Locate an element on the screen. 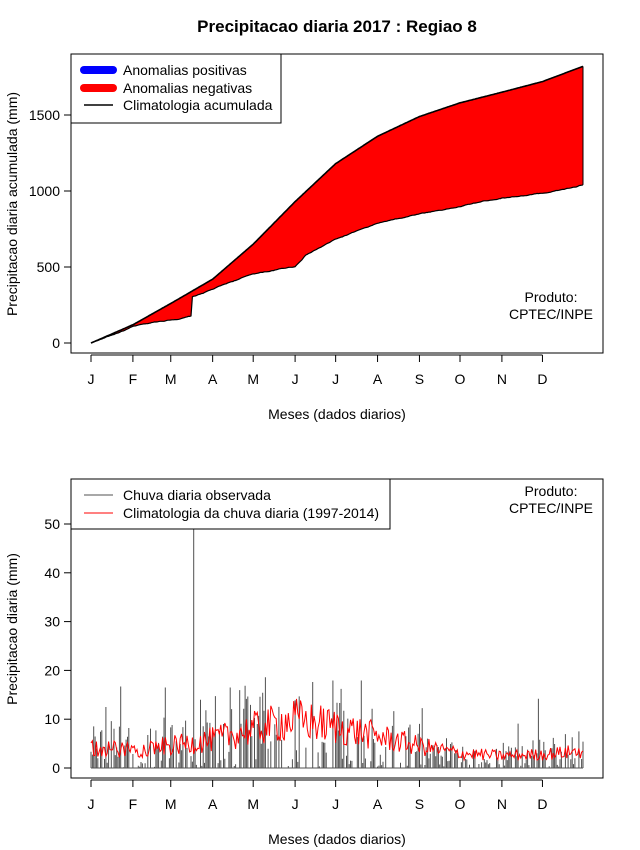  y-tick-label: 1000 is located at coordinates (44, 191).